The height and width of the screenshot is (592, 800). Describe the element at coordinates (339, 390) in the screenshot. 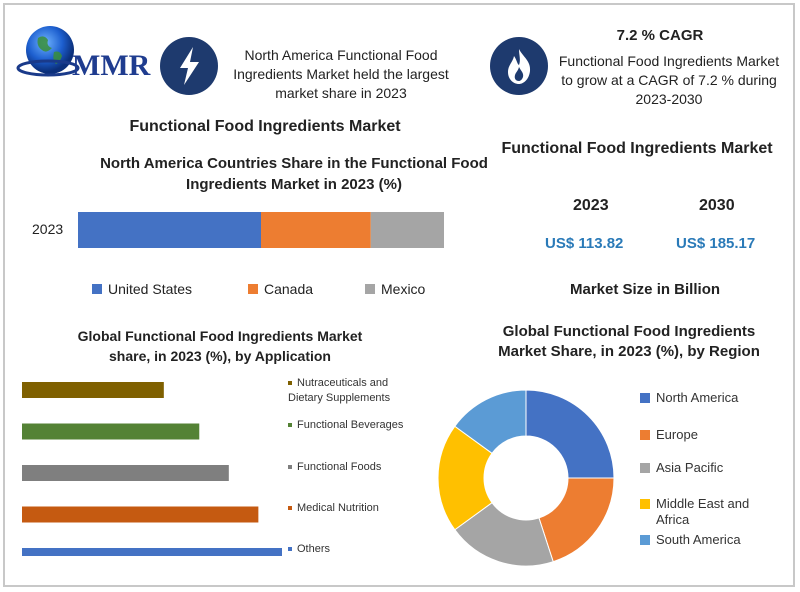

I see `legend-label: Nutraceuticals and Dietary Supplements` at that location.